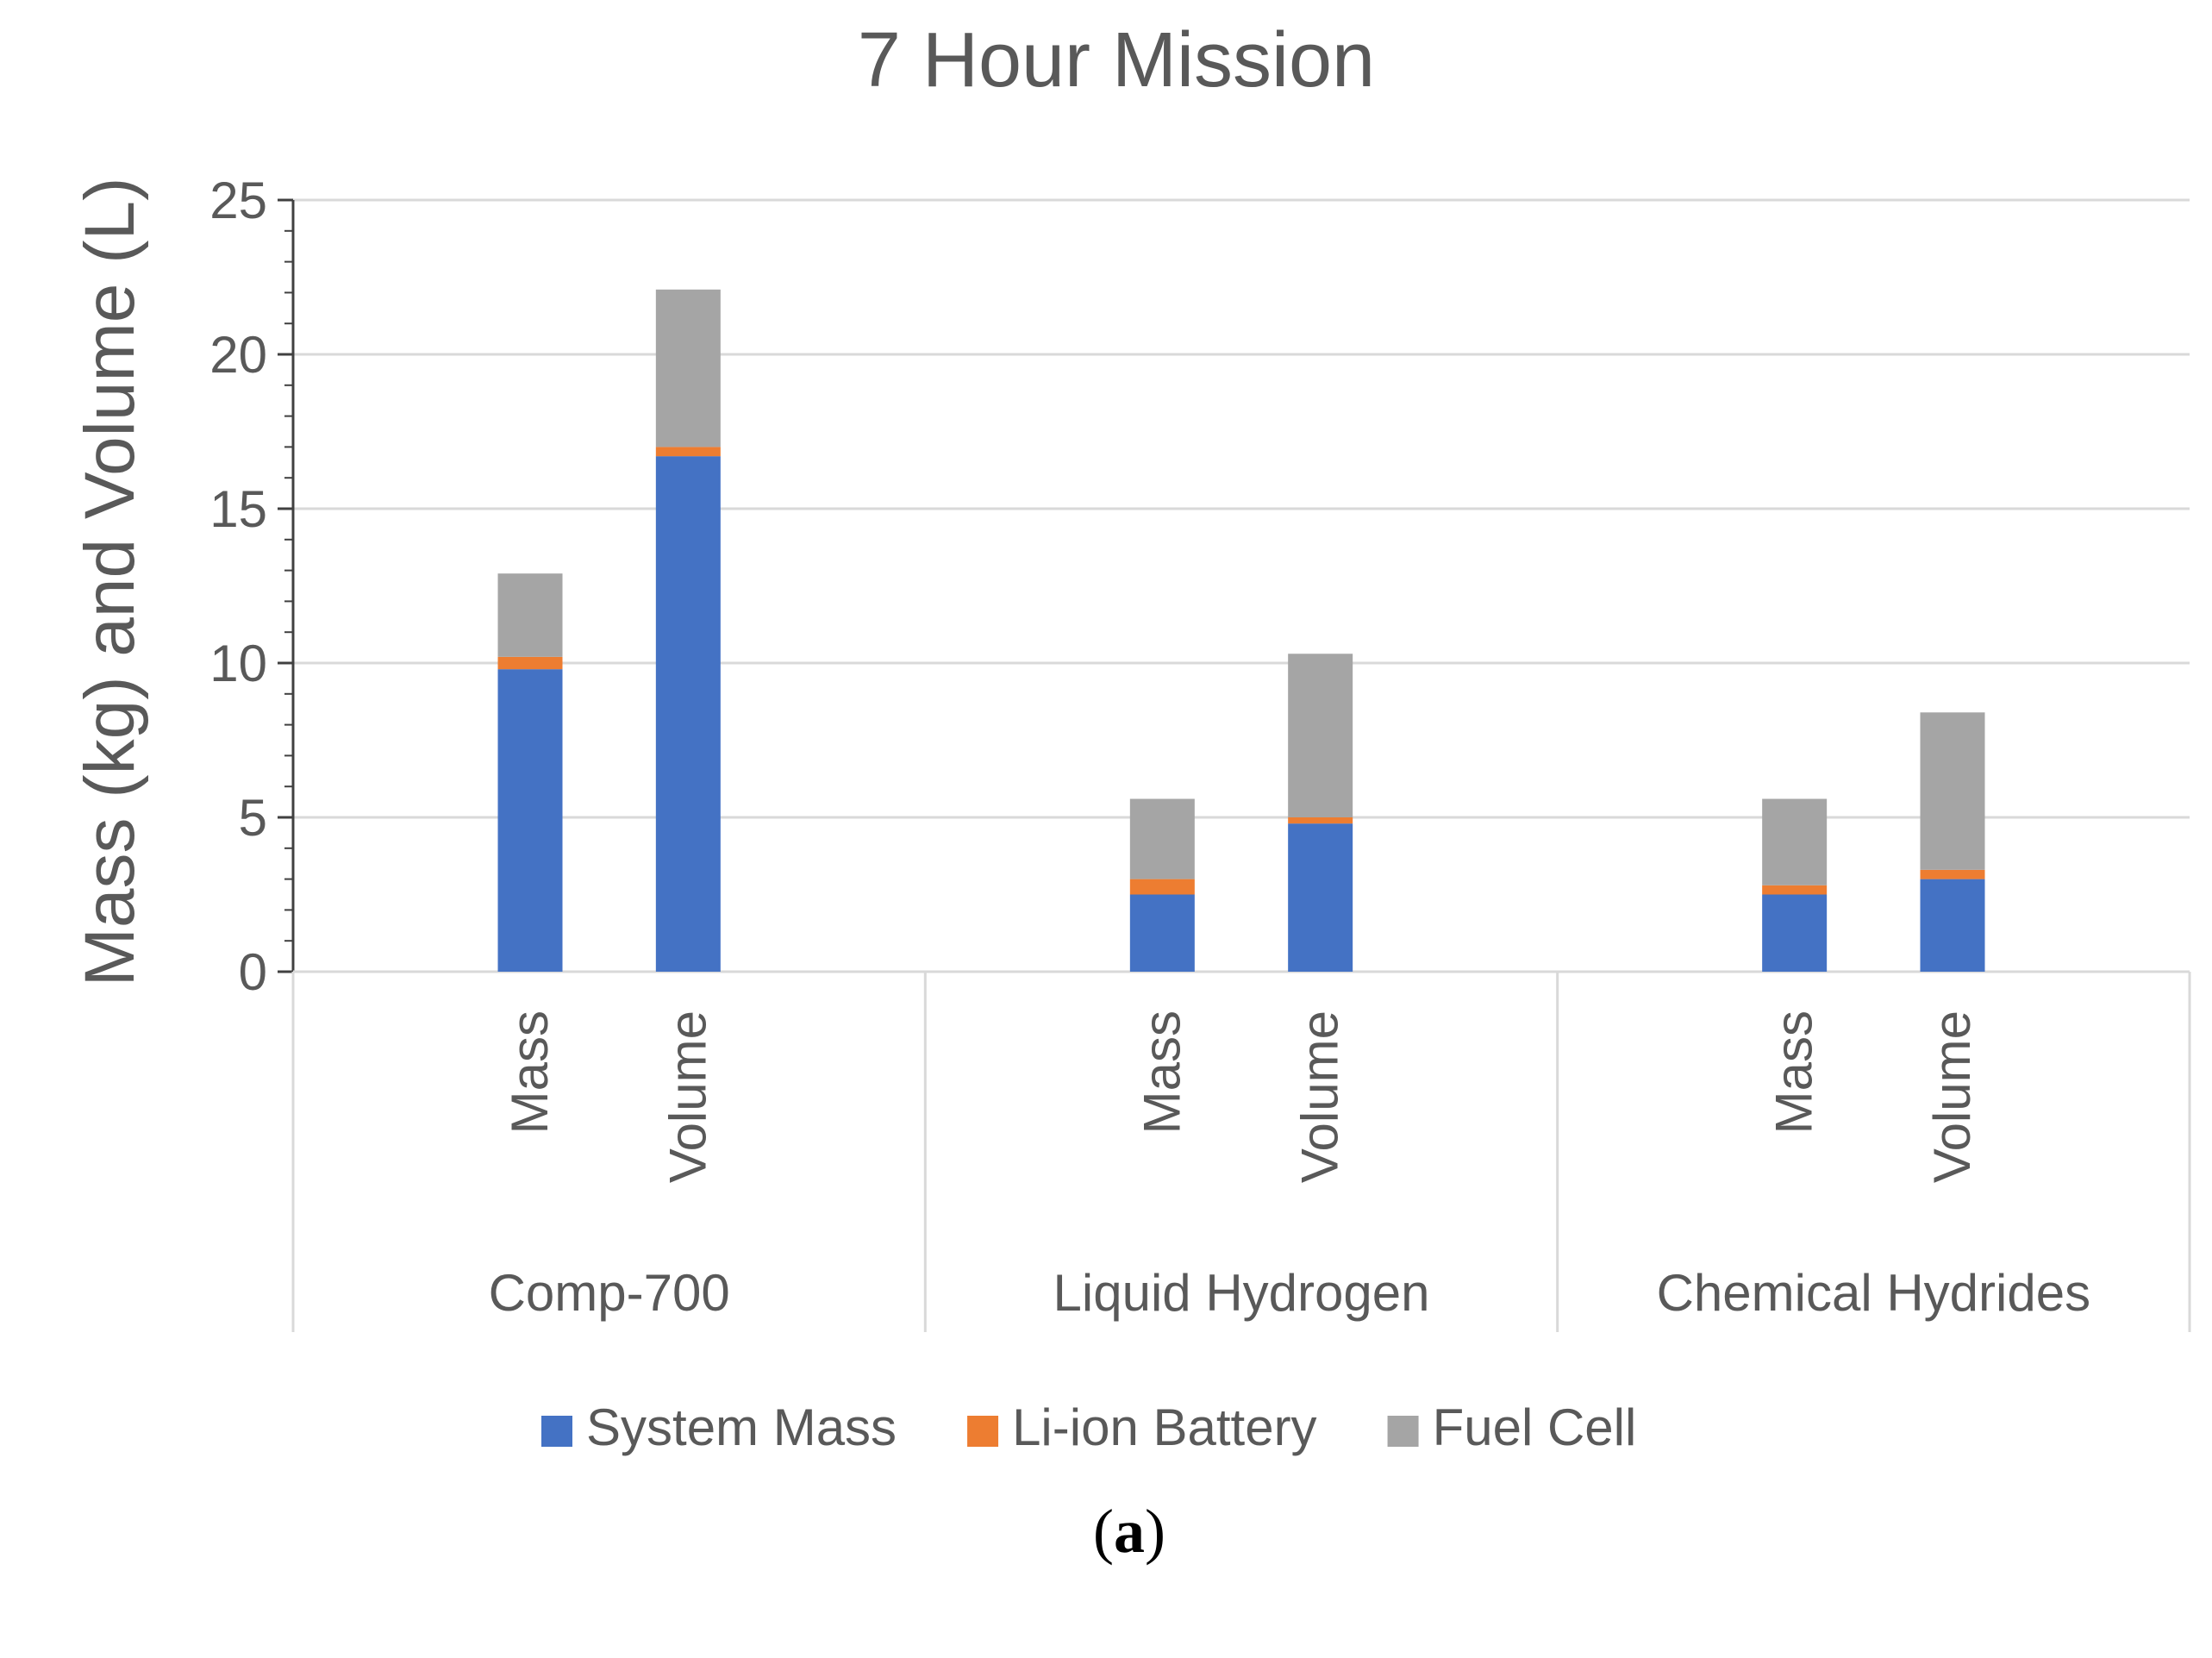  I want to click on legend-item: Li-ion Battery, so click(1142, 1427).